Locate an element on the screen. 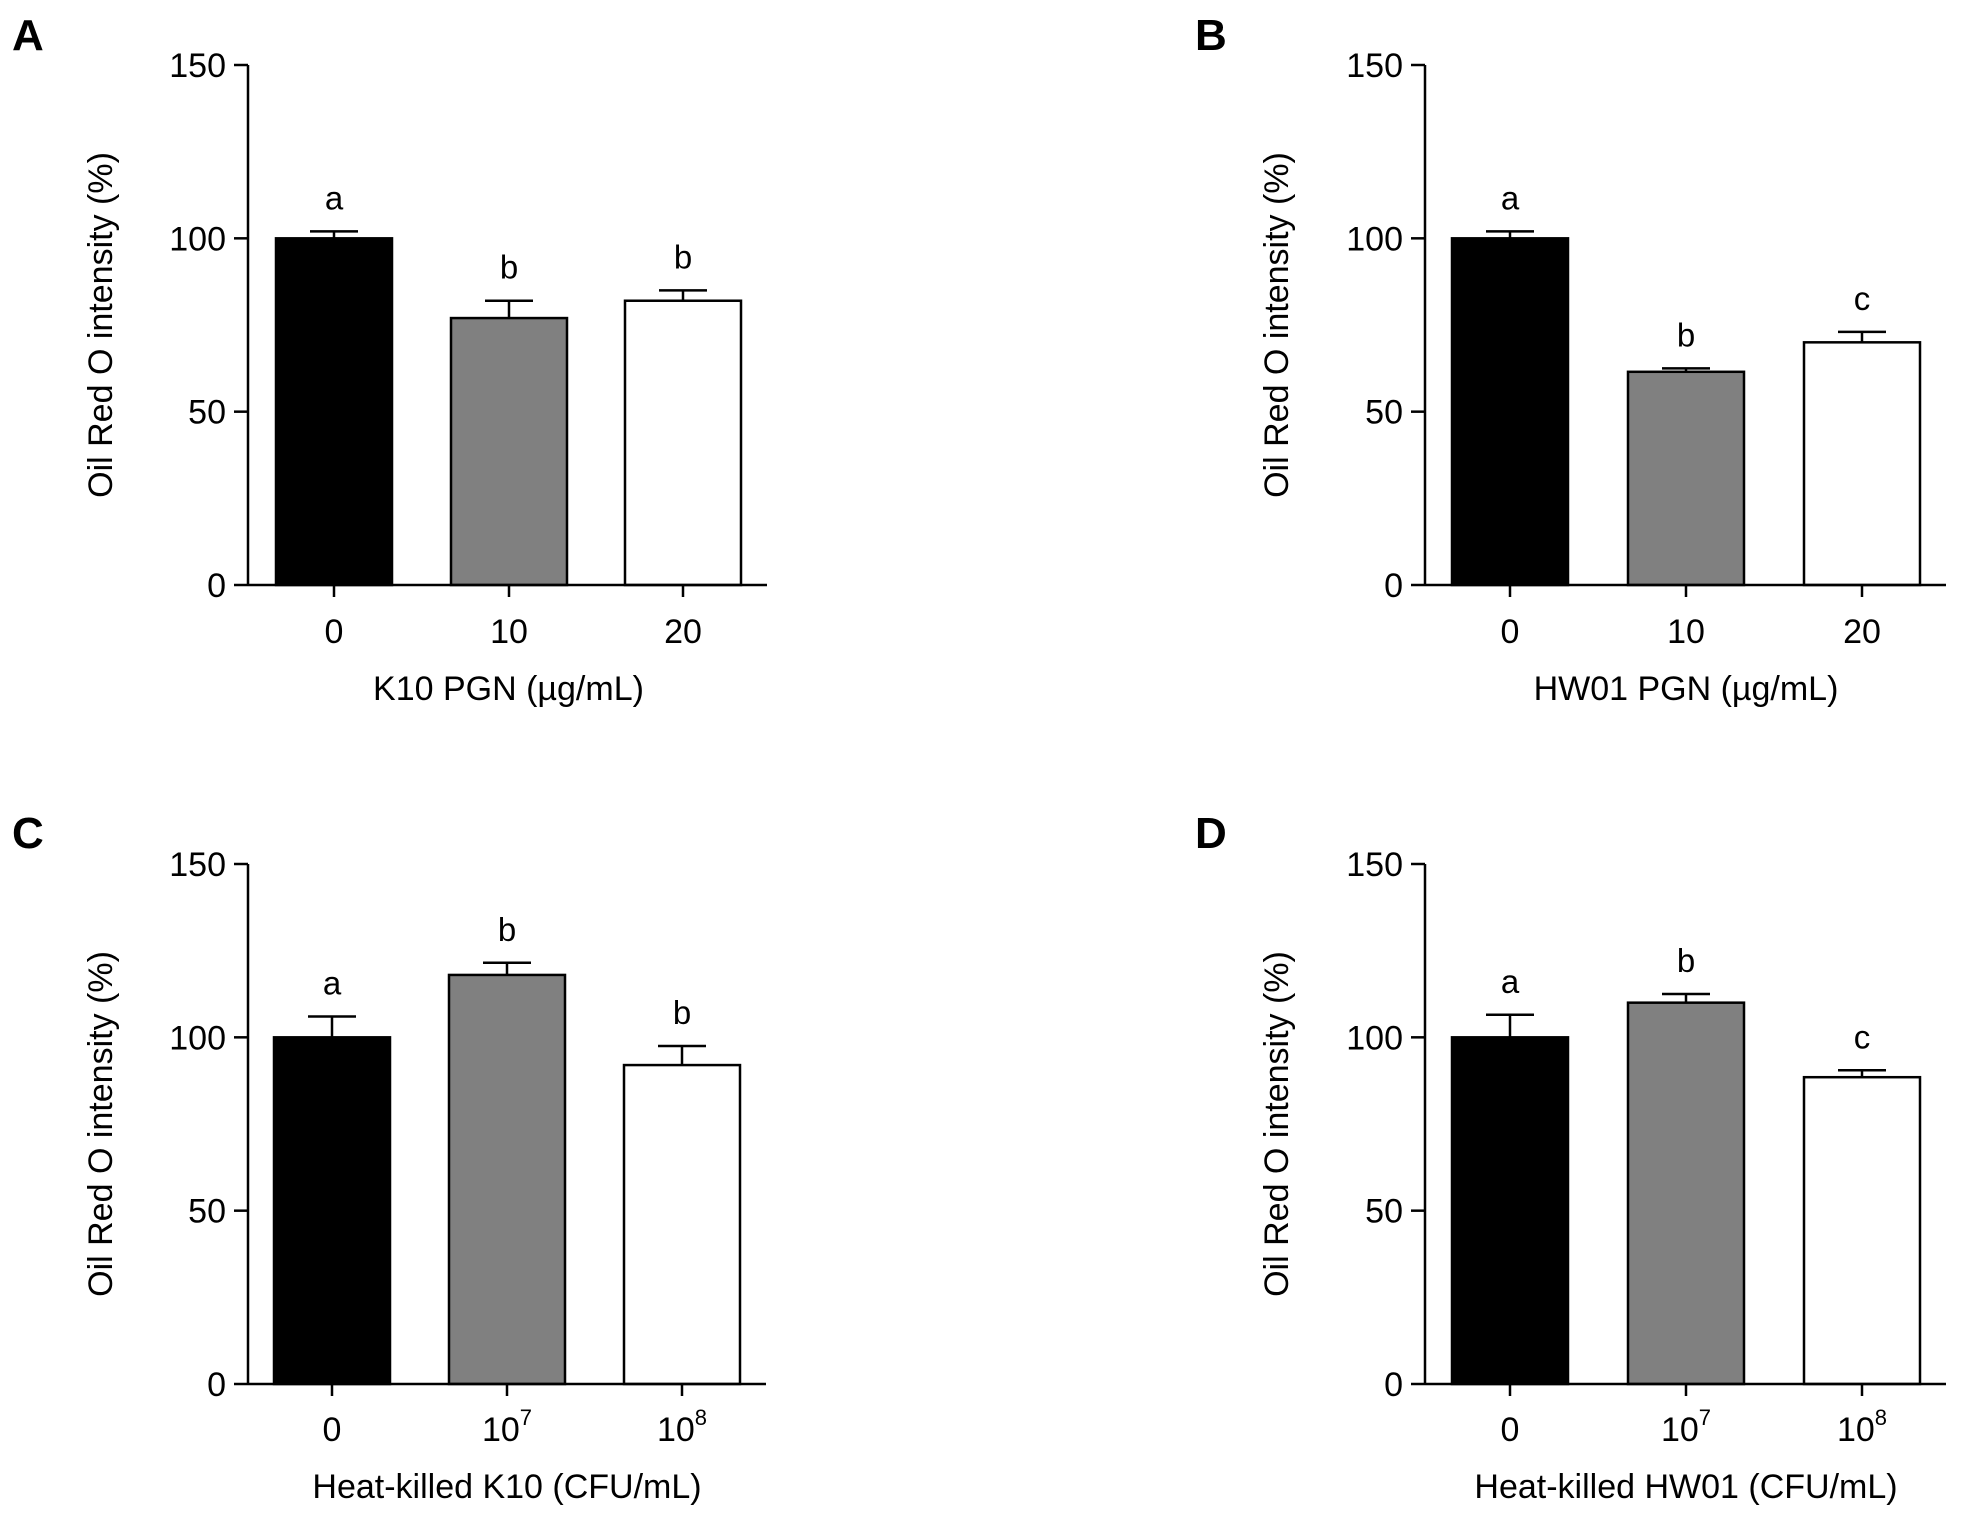  panel-letter: C is located at coordinates (28, 833).